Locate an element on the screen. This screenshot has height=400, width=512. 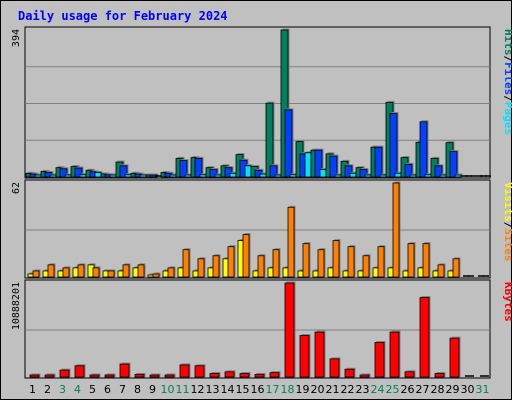
day-label-20: 20 is located at coordinates (318, 389).